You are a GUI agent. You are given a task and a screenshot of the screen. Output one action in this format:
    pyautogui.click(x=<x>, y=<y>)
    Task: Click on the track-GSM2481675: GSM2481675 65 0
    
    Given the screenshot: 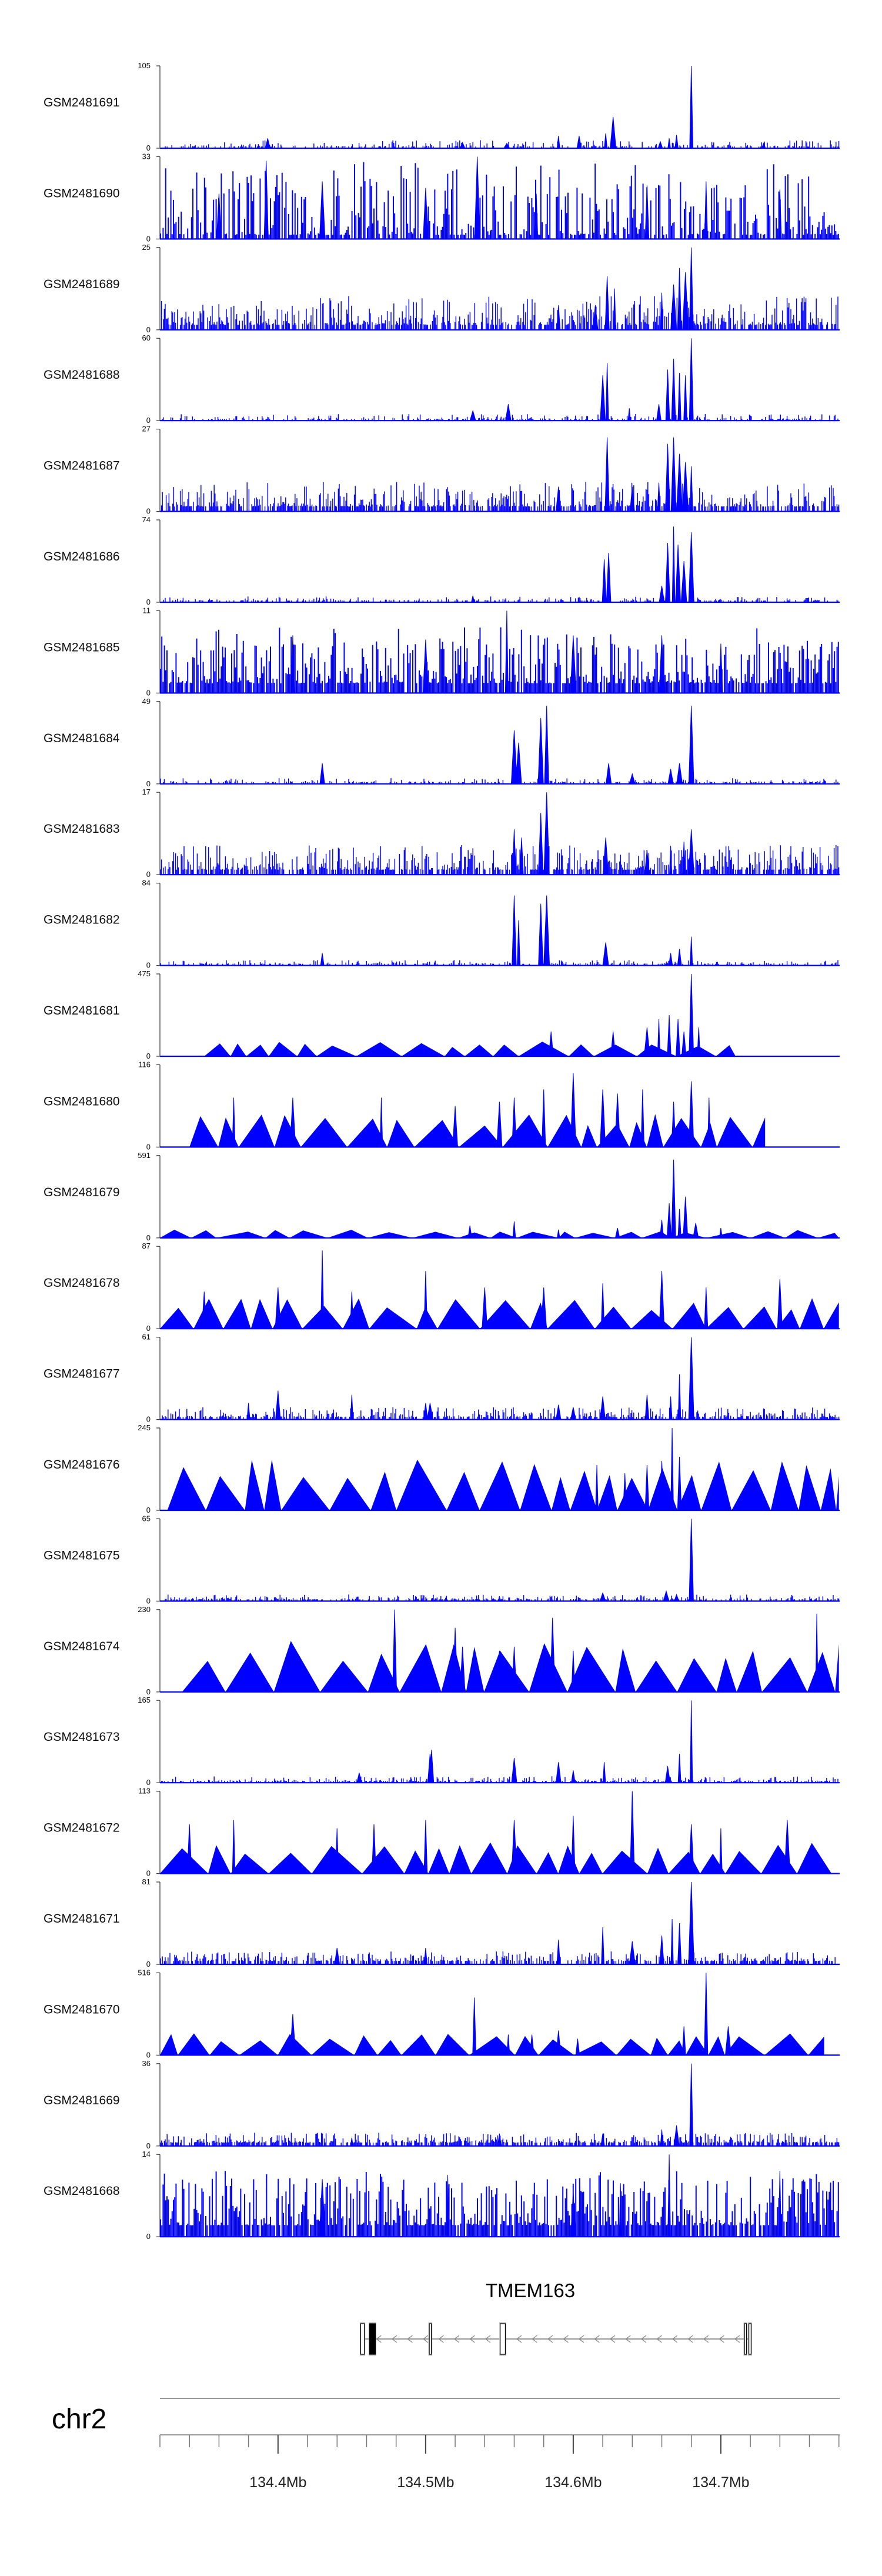 What is the action you would take?
    pyautogui.click(x=442, y=1559)
    